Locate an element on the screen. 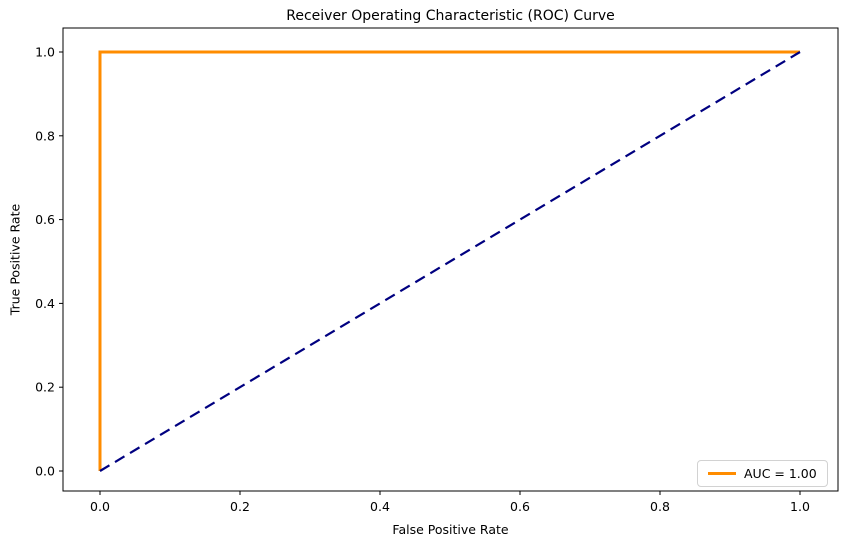 This screenshot has height=547, width=846. legend-label: AUC = 1.00 is located at coordinates (780, 473).